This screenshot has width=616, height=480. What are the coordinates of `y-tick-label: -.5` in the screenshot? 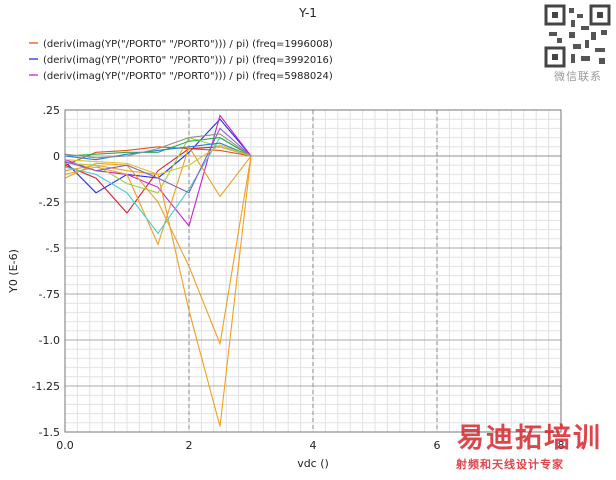 It's located at (53, 248).